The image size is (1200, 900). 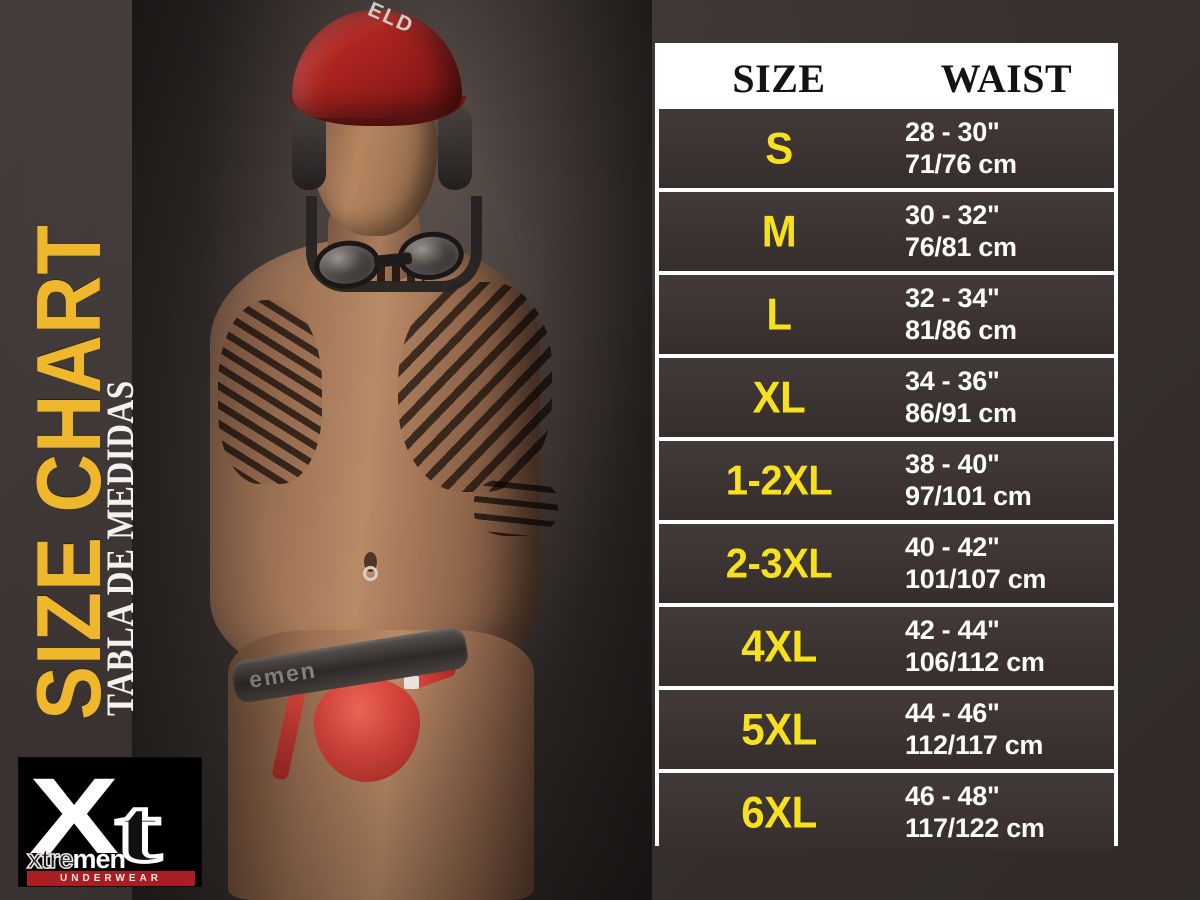 What do you see at coordinates (886, 148) in the screenshot?
I see `table-row: S 28 - 30" 71/76 cm` at bounding box center [886, 148].